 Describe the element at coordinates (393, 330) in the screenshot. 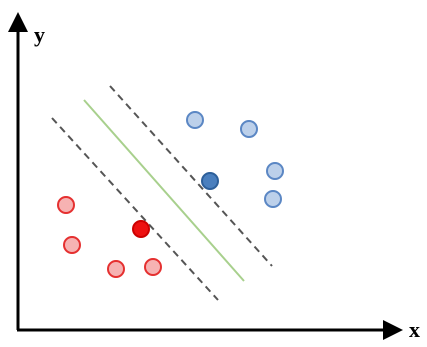

I see `x-axis-arrowhead` at that location.